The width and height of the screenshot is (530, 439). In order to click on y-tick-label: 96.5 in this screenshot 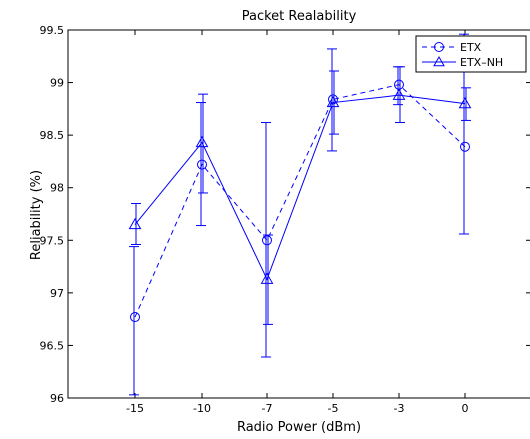, I will do `click(52, 345)`.